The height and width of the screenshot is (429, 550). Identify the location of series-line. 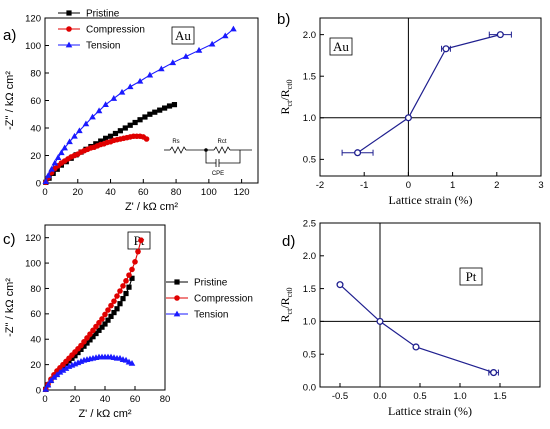
(139, 105).